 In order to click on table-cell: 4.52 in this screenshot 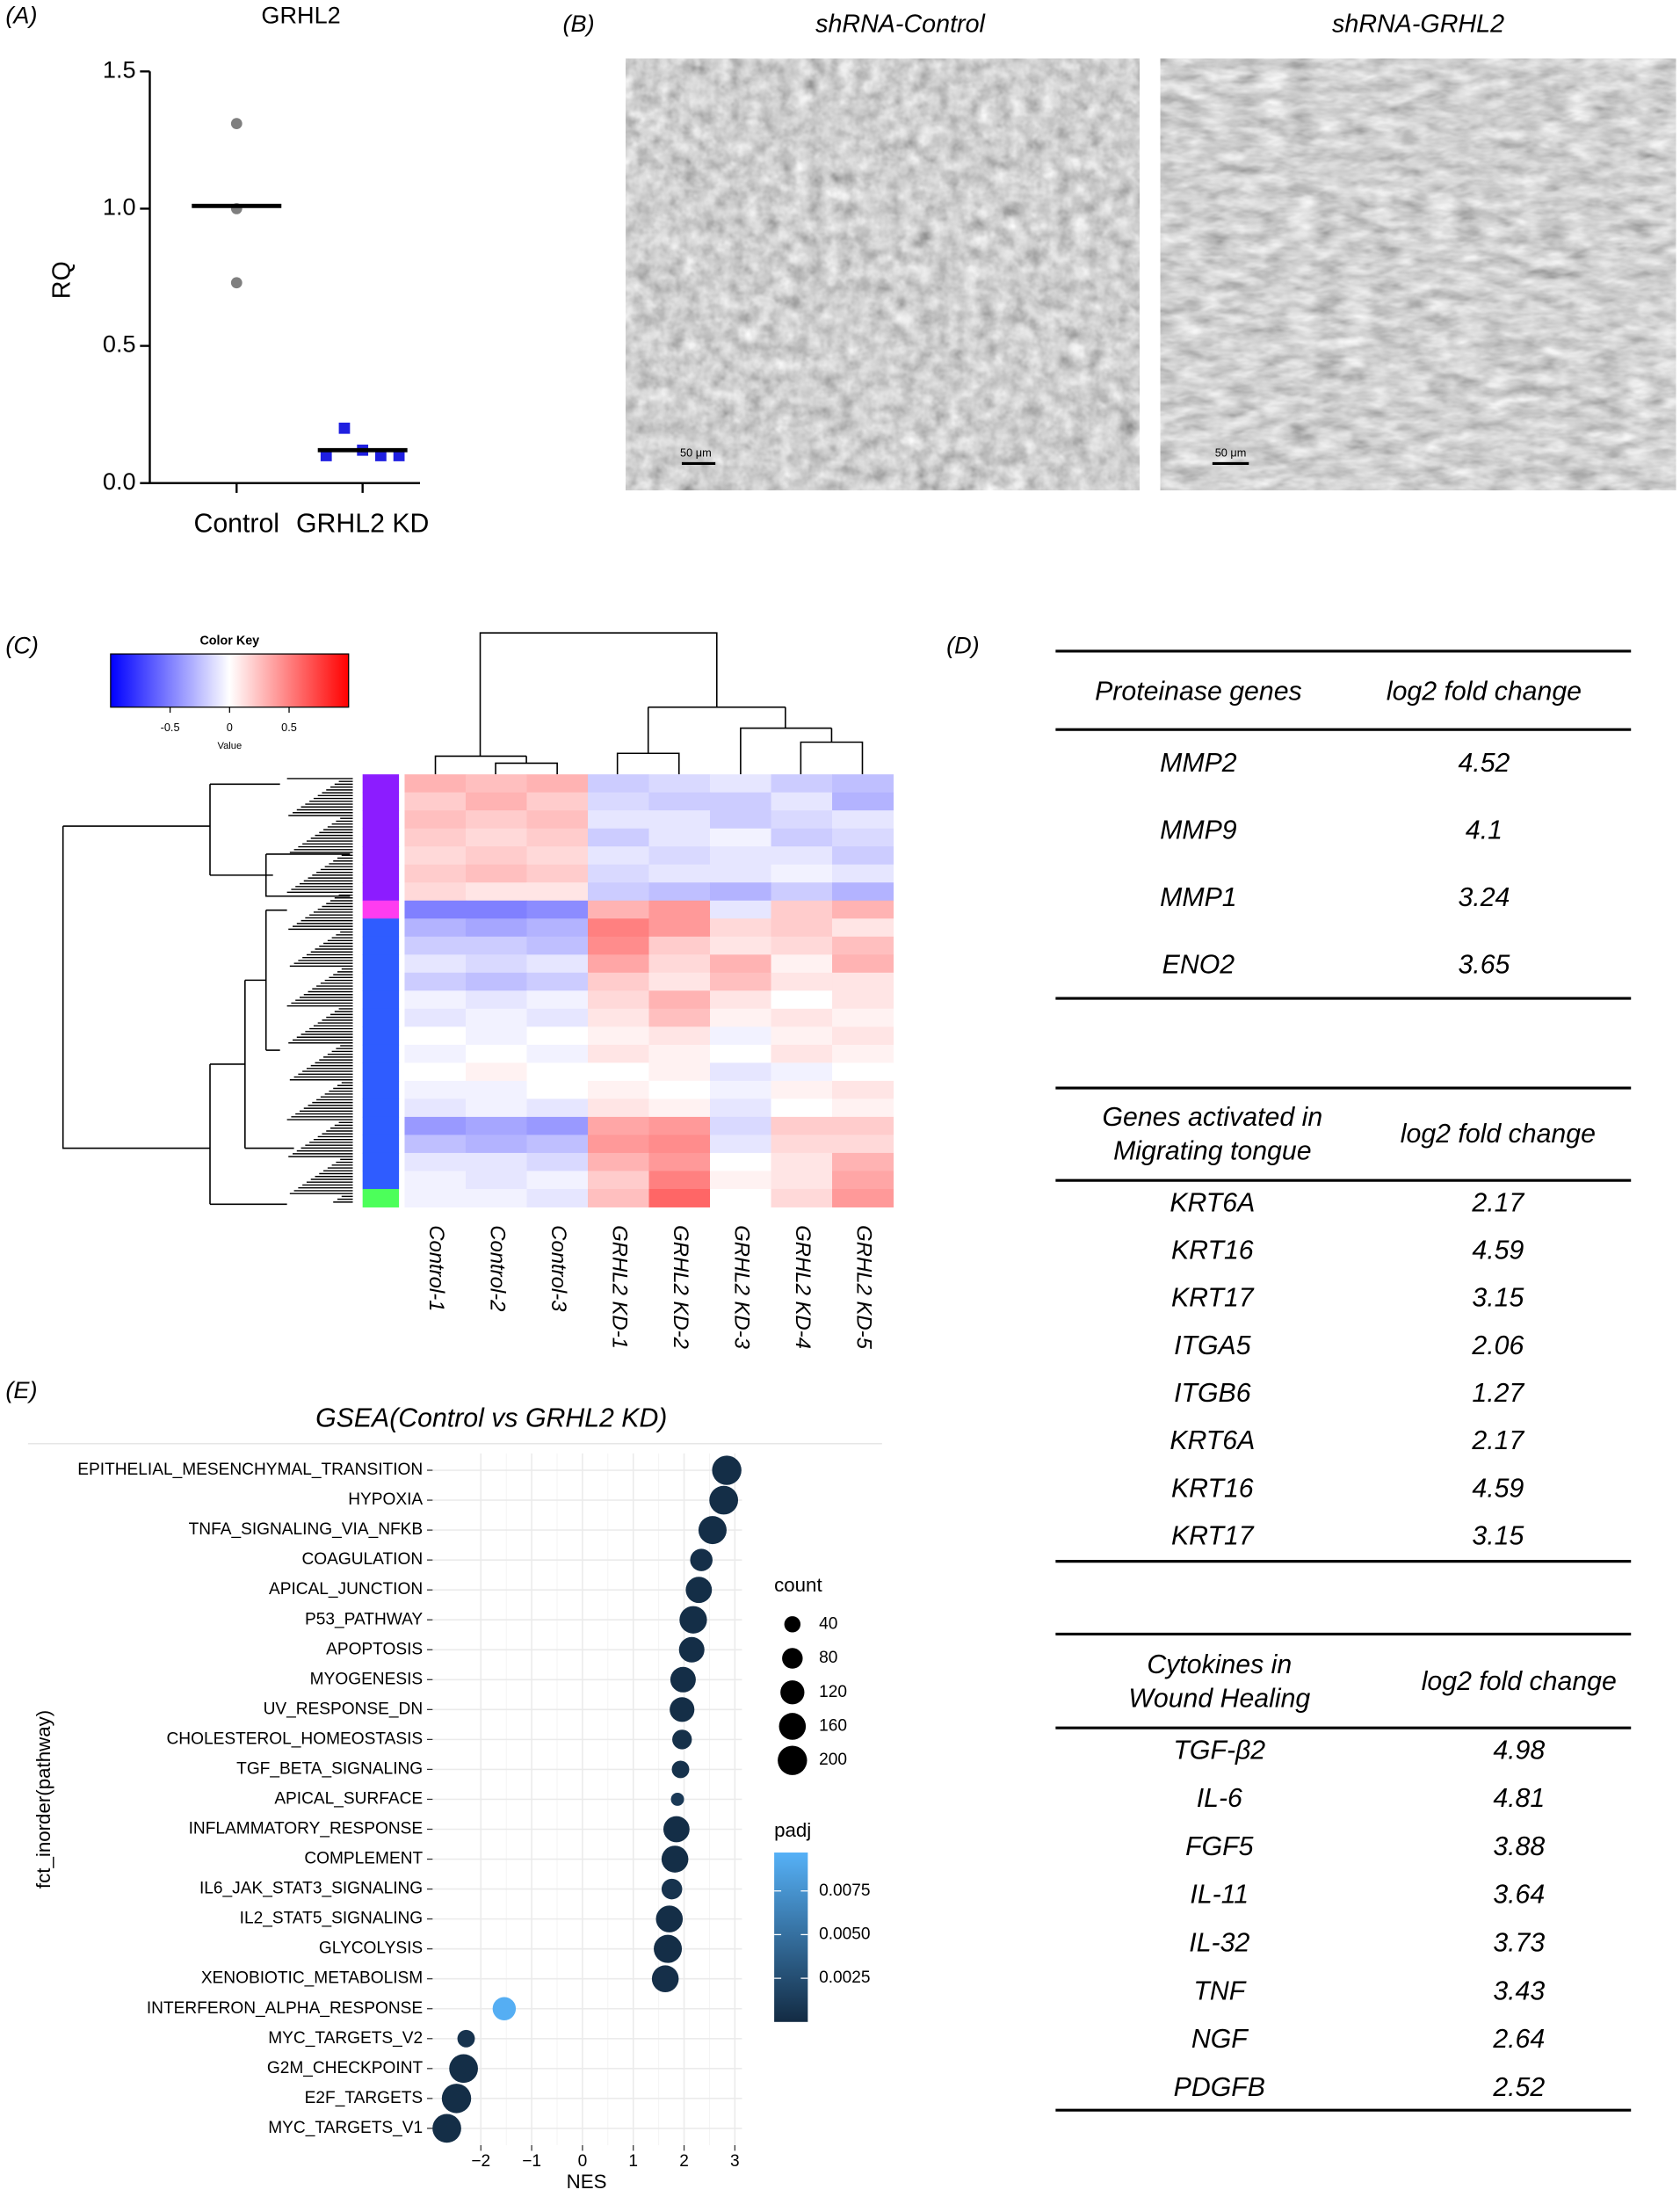, I will do `click(1484, 763)`.